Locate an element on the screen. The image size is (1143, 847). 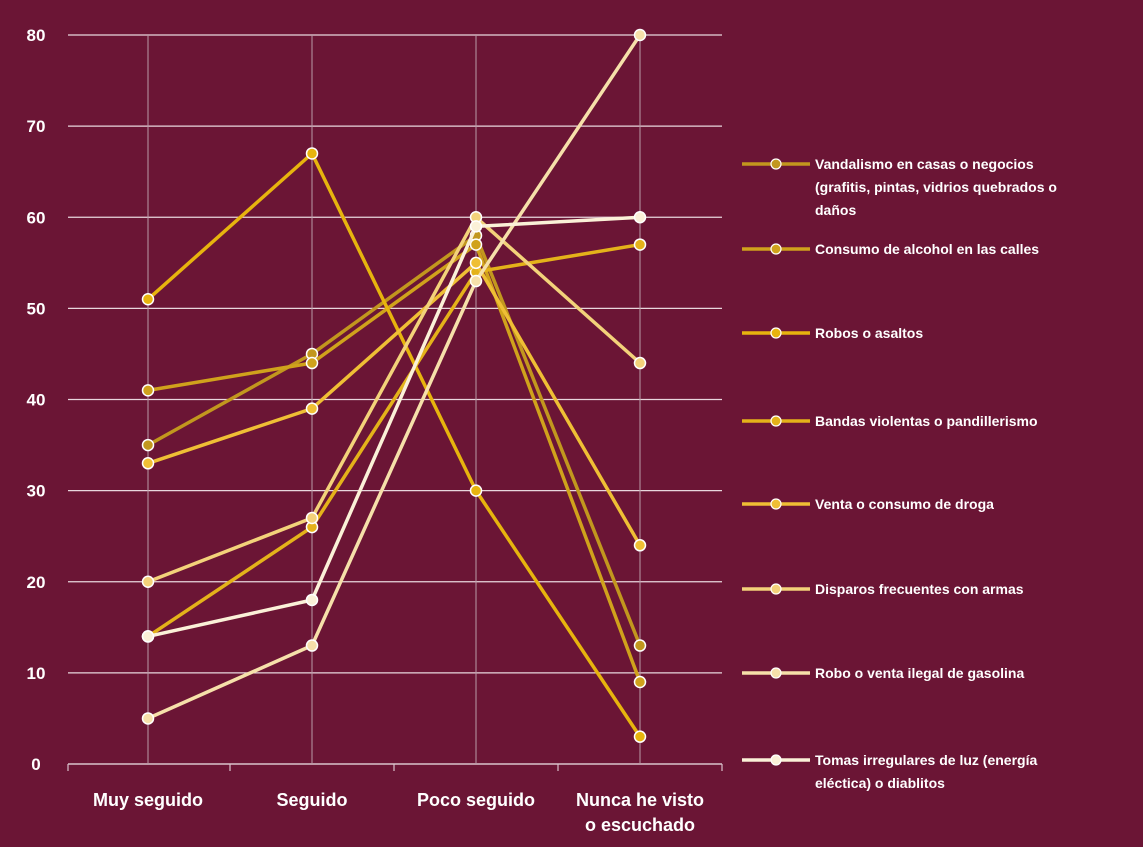
x-tick-label: Seguido is located at coordinates (312, 800).